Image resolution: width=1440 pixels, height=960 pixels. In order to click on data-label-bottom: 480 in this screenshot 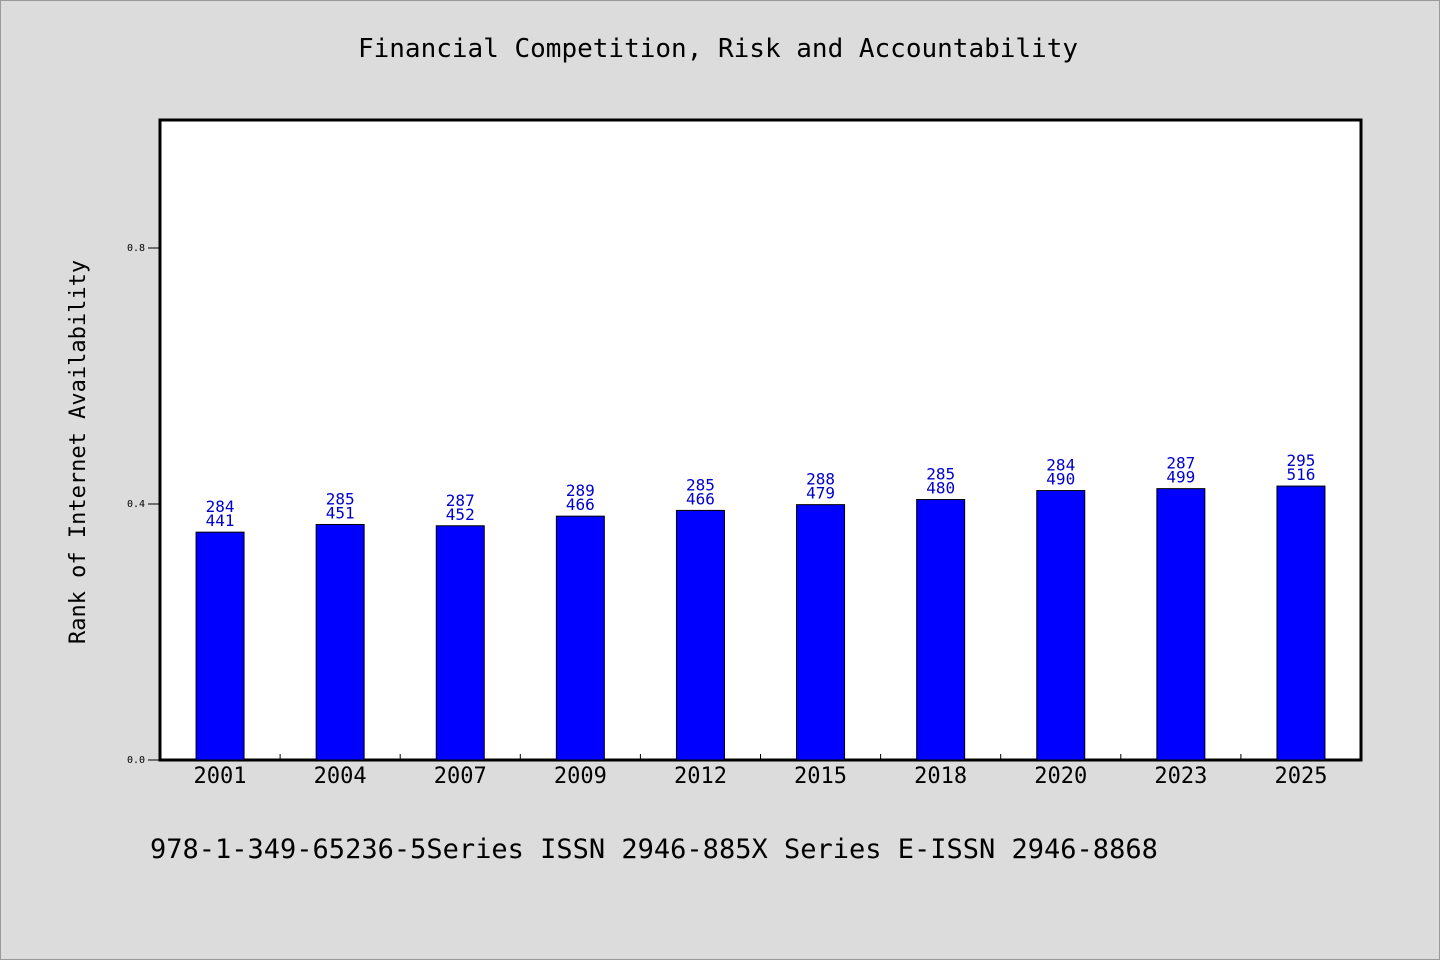, I will do `click(940, 488)`.